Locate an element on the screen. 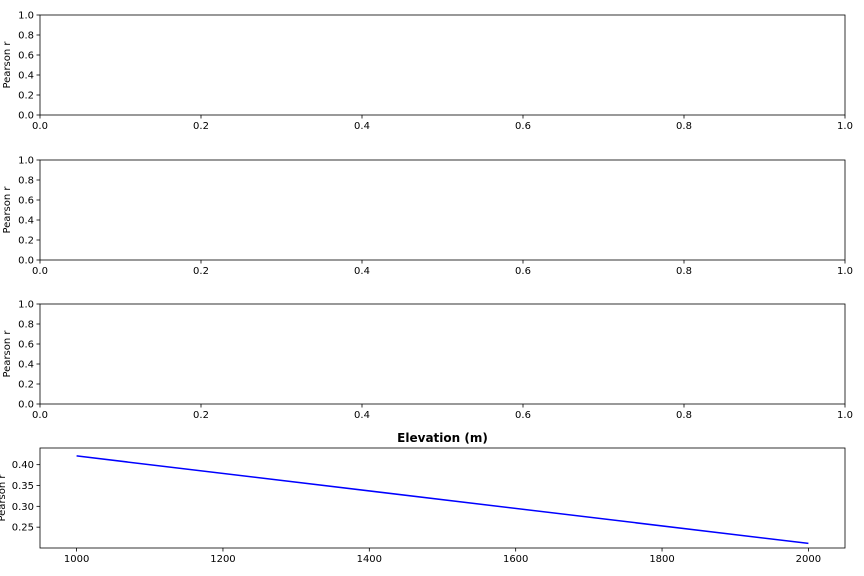 This screenshot has height=576, width=864. y-tick-label: 0.30 is located at coordinates (23, 507).